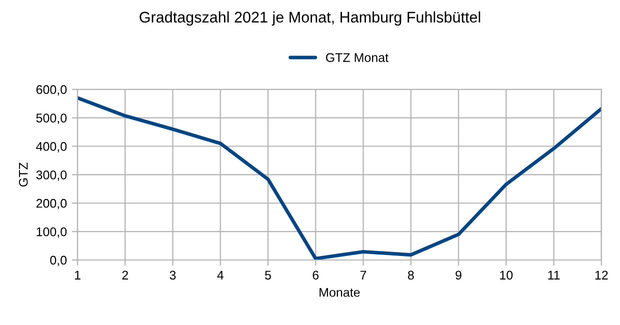  I want to click on x-tick-label: 10, so click(506, 275).